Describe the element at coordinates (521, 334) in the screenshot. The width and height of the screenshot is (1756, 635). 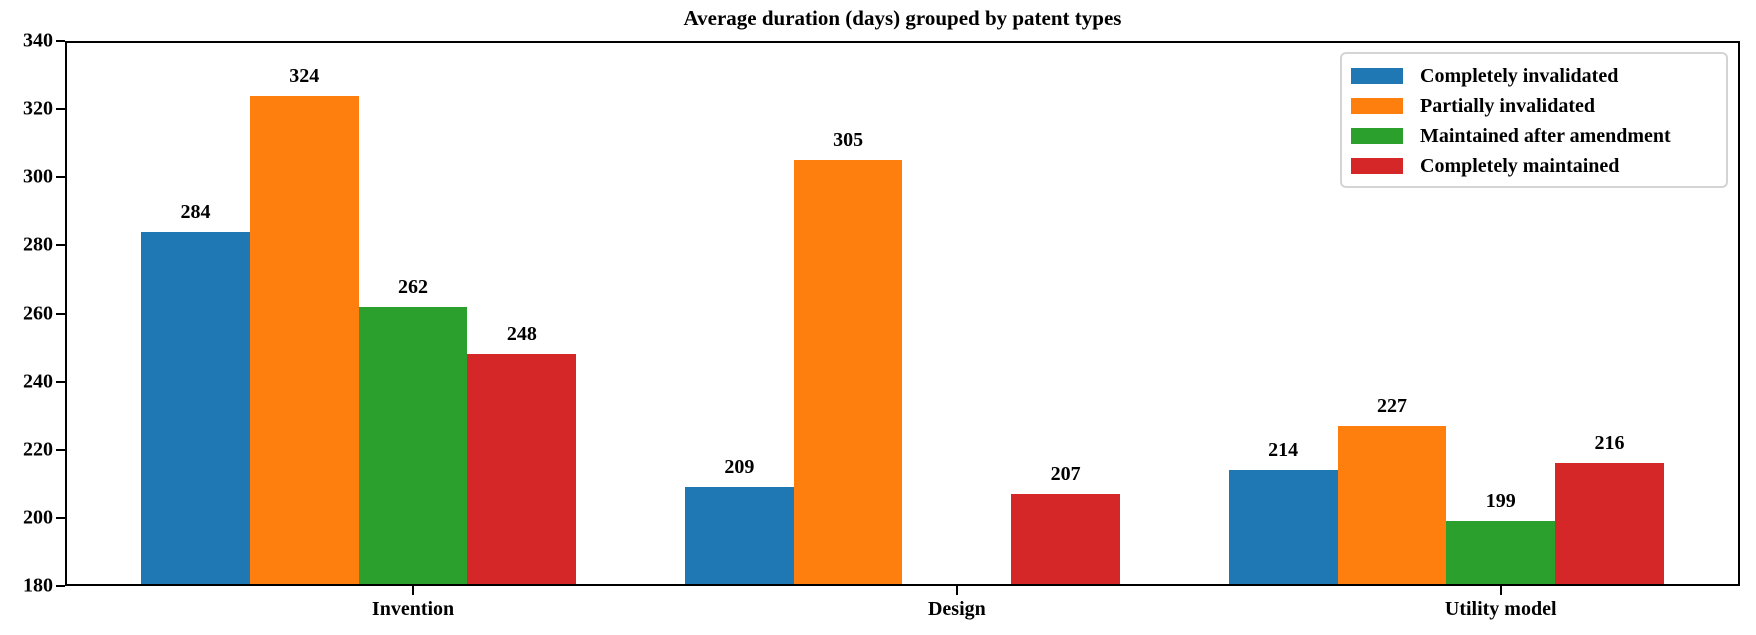
I see `bar-value-label: 248` at that location.